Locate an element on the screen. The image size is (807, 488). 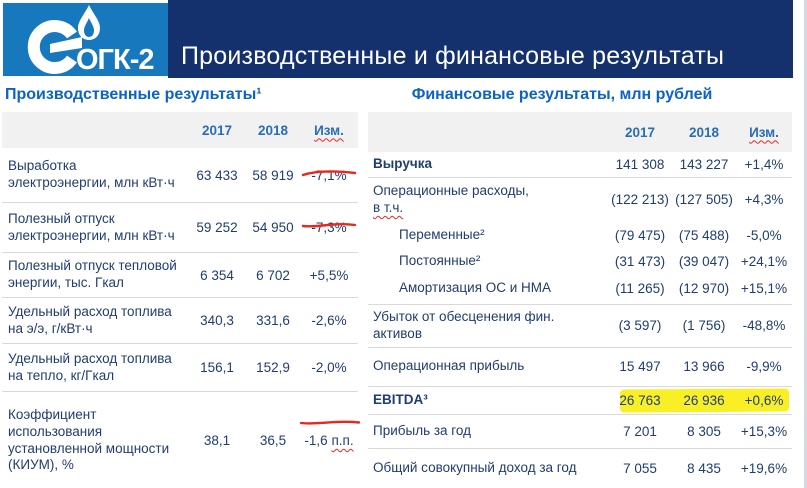
value-2017: 7 201 is located at coordinates (640, 431).